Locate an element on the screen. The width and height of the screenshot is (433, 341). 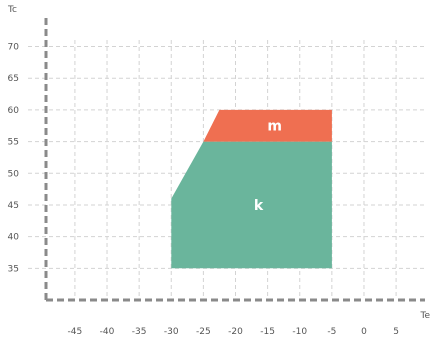
x-tick-label: -35 is located at coordinates (139, 332).